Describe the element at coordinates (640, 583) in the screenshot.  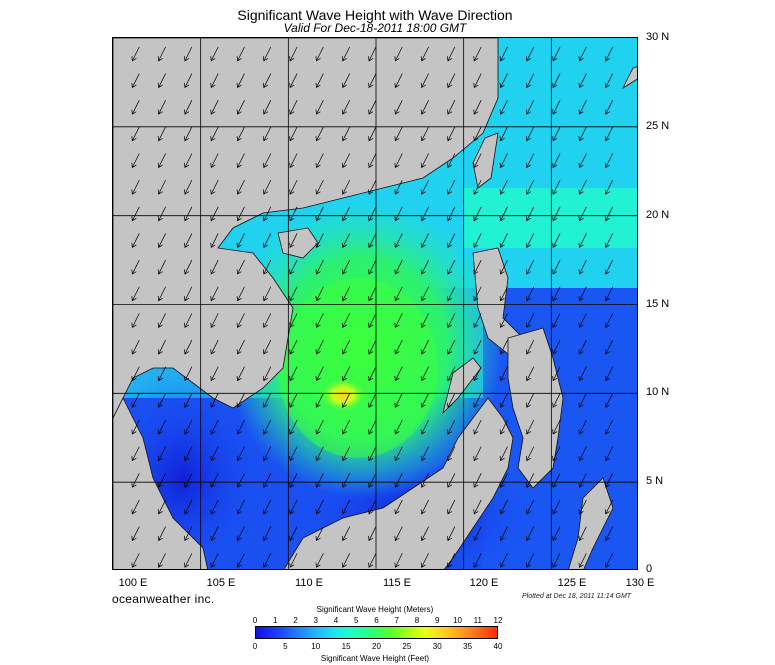
I see `lon-label-130e: 130 E` at that location.